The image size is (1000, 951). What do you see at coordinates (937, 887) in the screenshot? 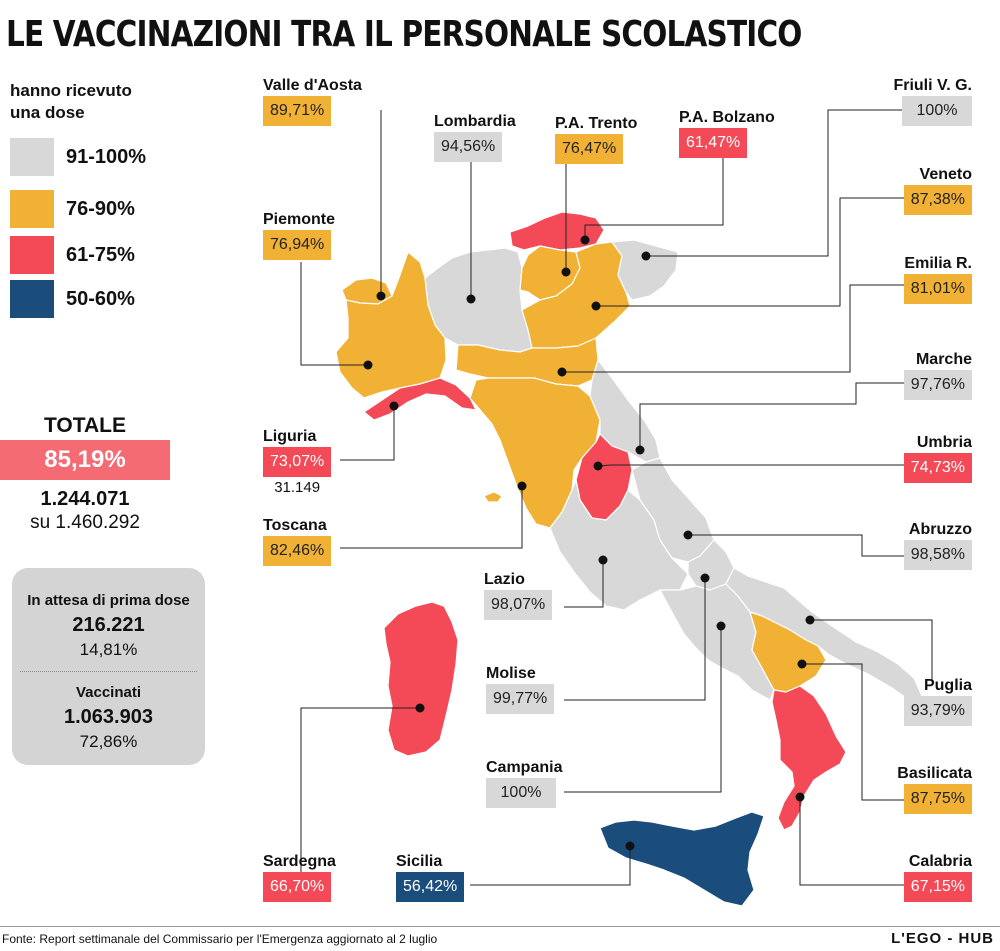
I see `region-value: 67,15%` at bounding box center [937, 887].